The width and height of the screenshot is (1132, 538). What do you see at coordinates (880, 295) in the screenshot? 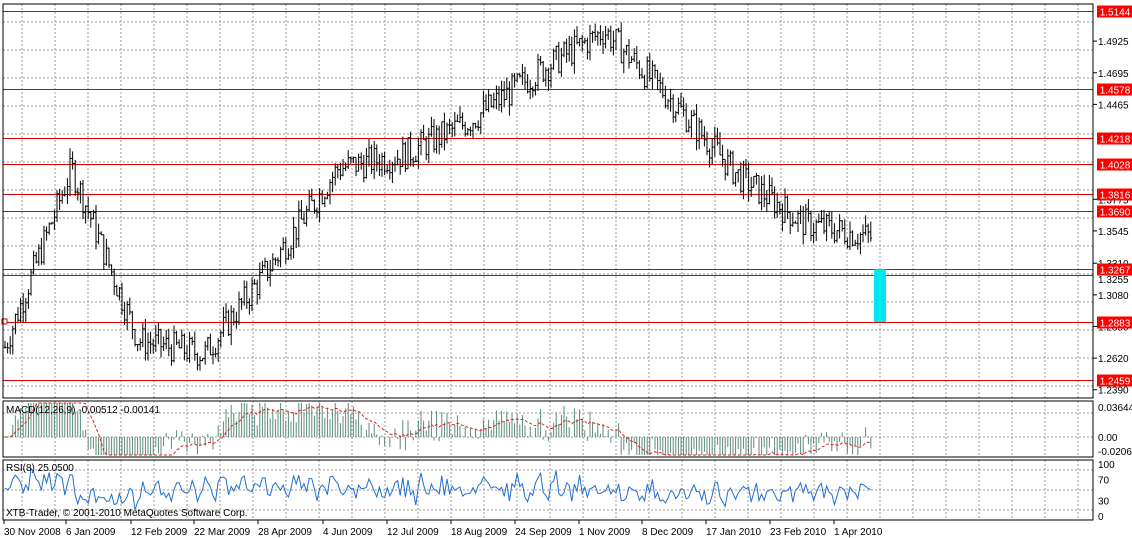
I see `highlight-box` at bounding box center [880, 295].